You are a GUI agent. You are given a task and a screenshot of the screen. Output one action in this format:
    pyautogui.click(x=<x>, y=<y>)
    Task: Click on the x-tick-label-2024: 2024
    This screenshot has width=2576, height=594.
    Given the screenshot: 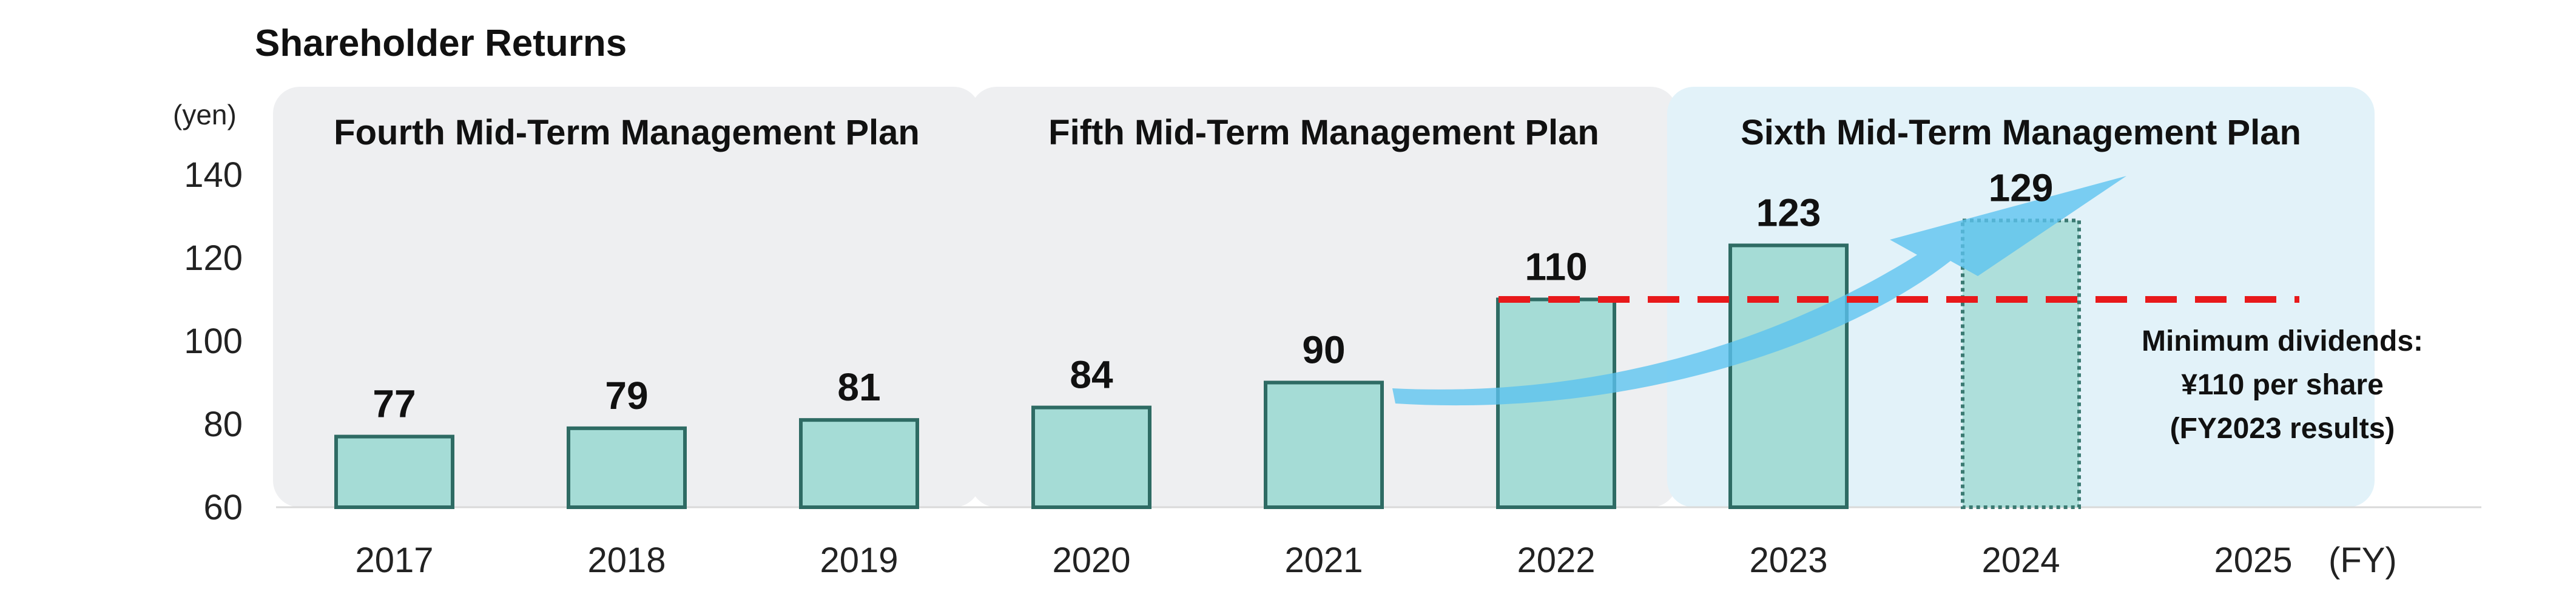 What is the action you would take?
    pyautogui.click(x=2021, y=560)
    